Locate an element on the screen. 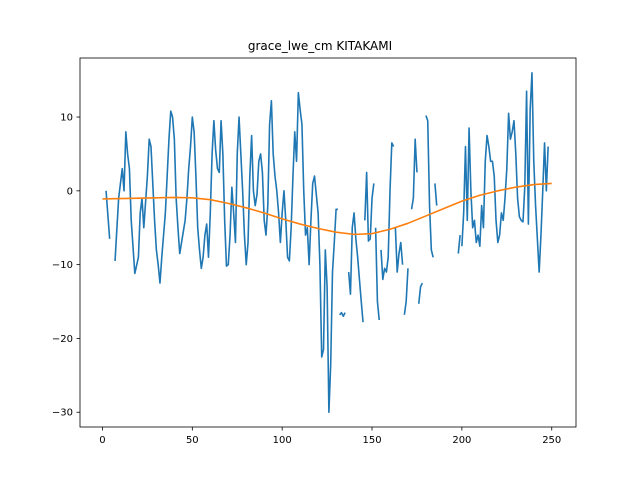 Image resolution: width=640 pixels, height=480 pixels. y-tick-label: −10 is located at coordinates (62, 265).